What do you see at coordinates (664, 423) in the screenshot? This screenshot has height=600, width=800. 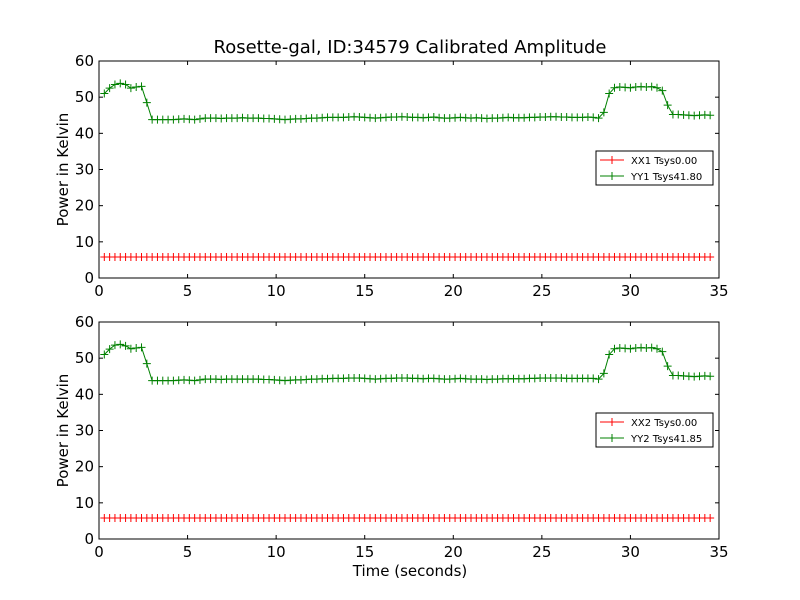 I see `legend-label: XX2 Tsys0.00` at bounding box center [664, 423].